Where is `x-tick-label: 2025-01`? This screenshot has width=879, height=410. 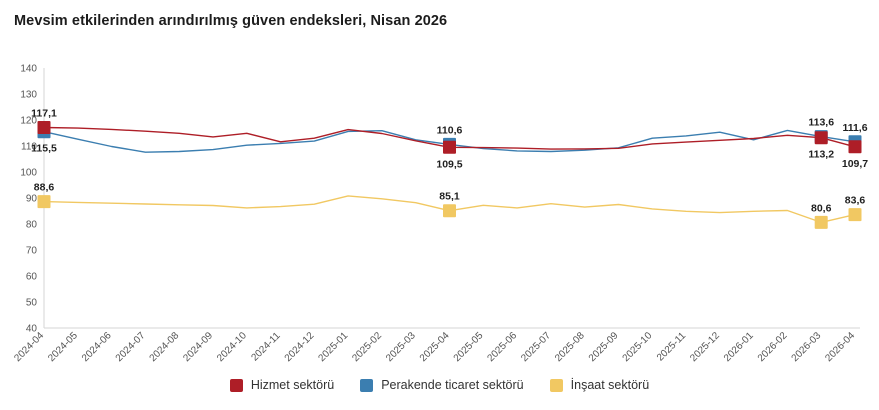
x-tick-label: 2025-01 is located at coordinates (334, 347).